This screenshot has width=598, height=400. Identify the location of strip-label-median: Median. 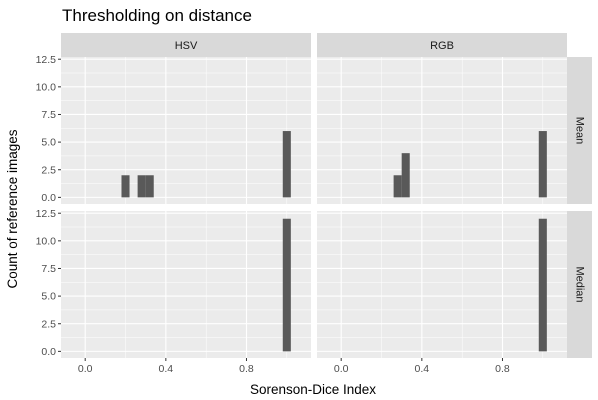
(580, 284).